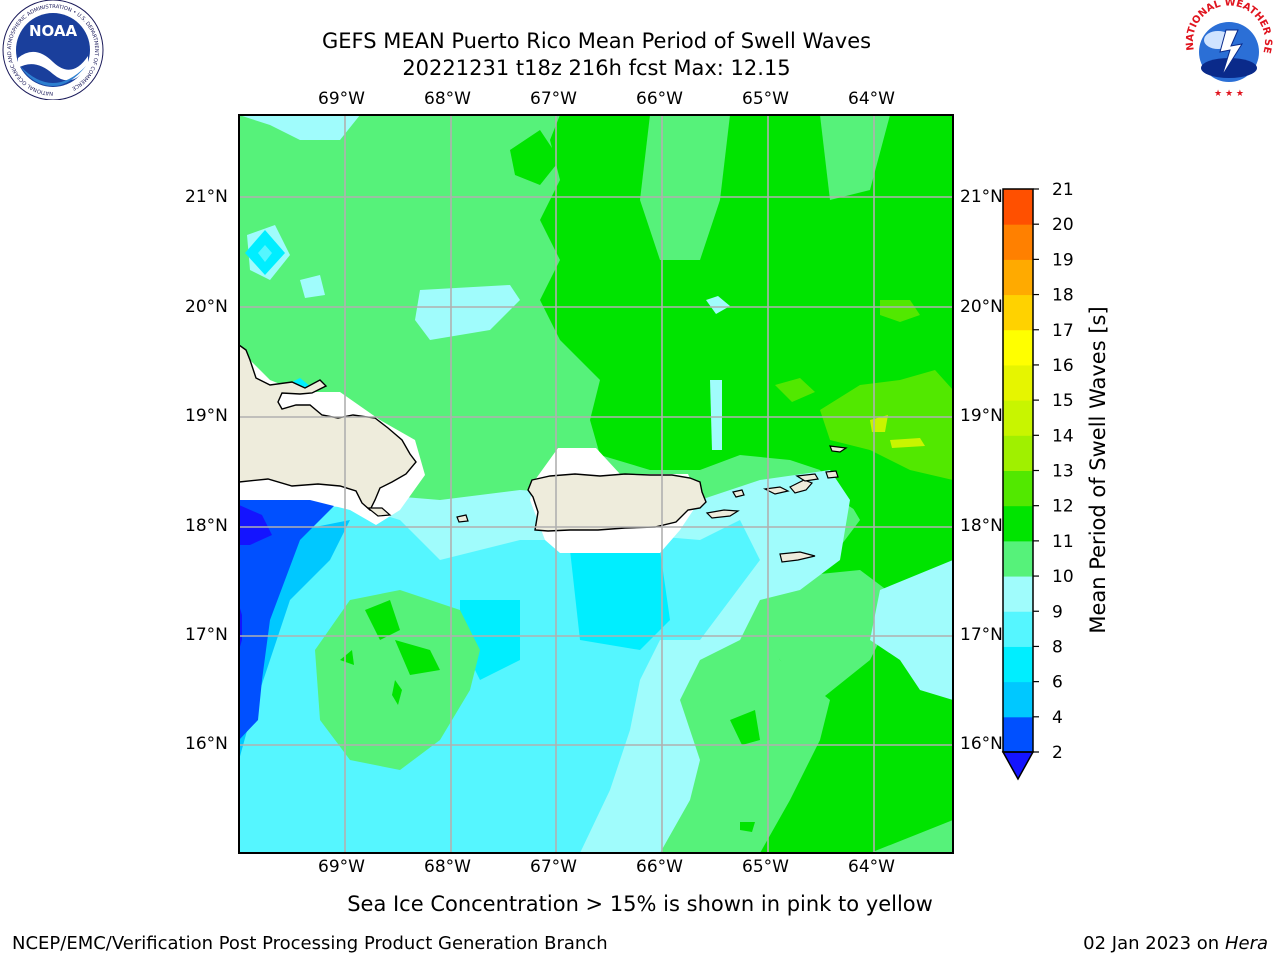 This screenshot has height=960, width=1280. Describe the element at coordinates (1063, 366) in the screenshot. I see `colorbar-tick-label: 16` at that location.